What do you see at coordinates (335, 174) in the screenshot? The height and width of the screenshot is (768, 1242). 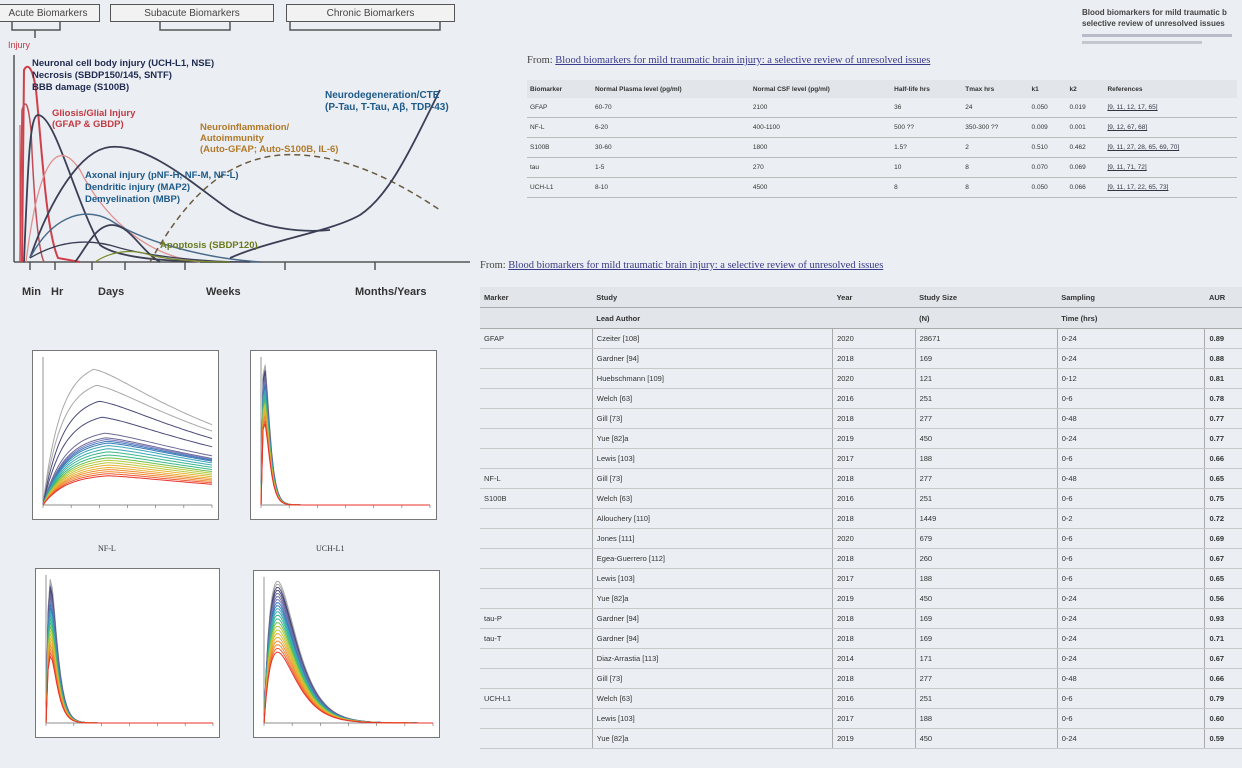 I see `curve-neurodegeneration` at bounding box center [335, 174].